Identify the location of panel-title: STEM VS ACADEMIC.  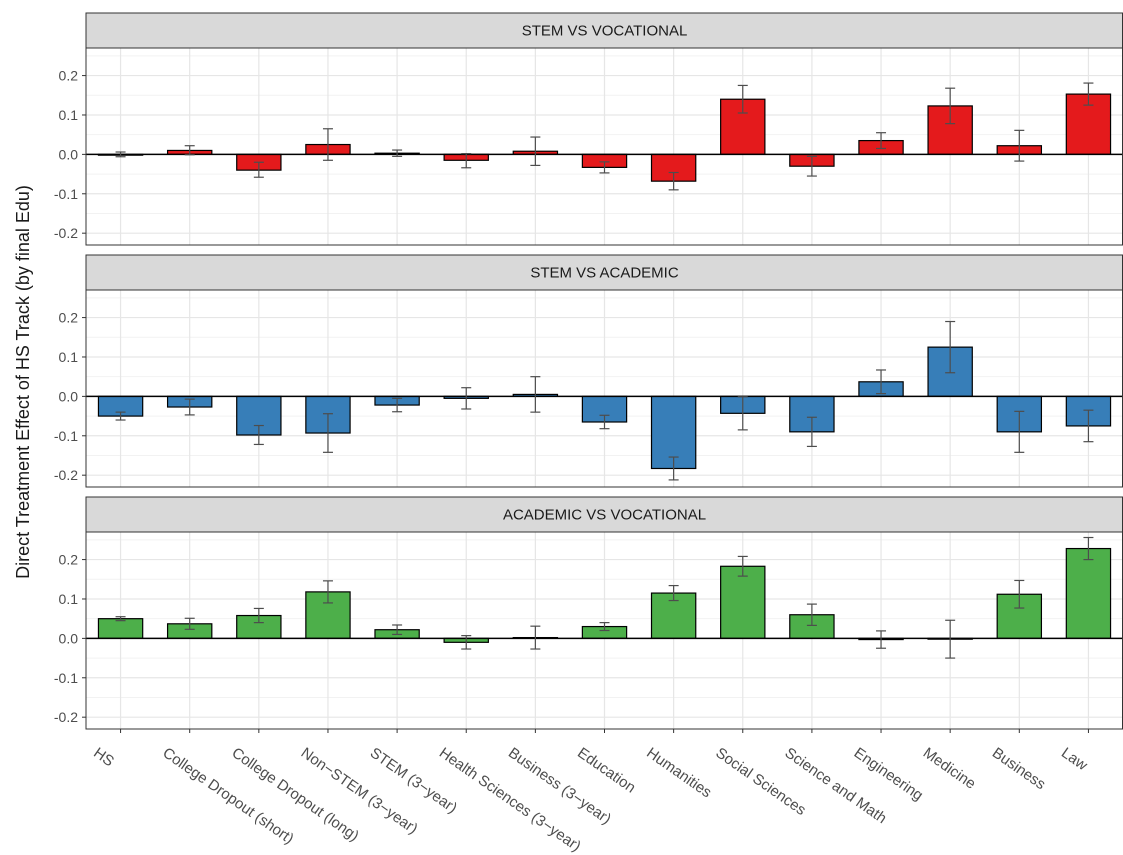
(604, 273).